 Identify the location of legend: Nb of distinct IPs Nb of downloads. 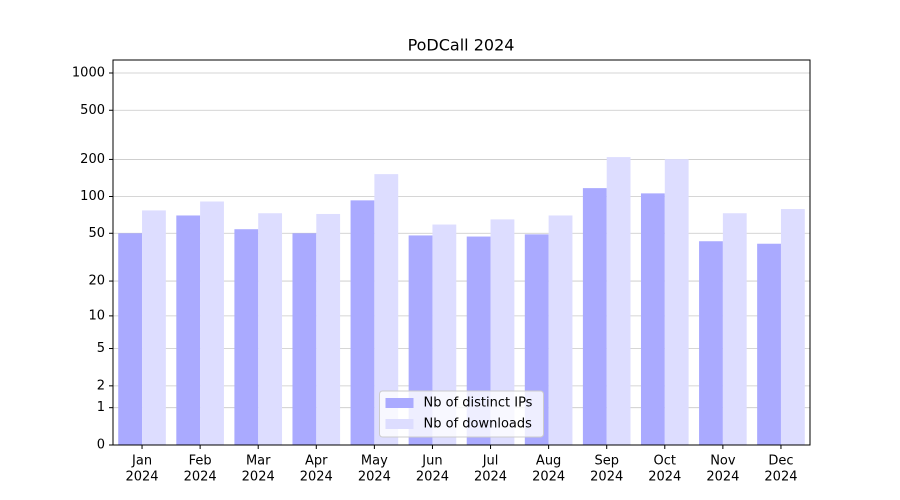
(461, 414).